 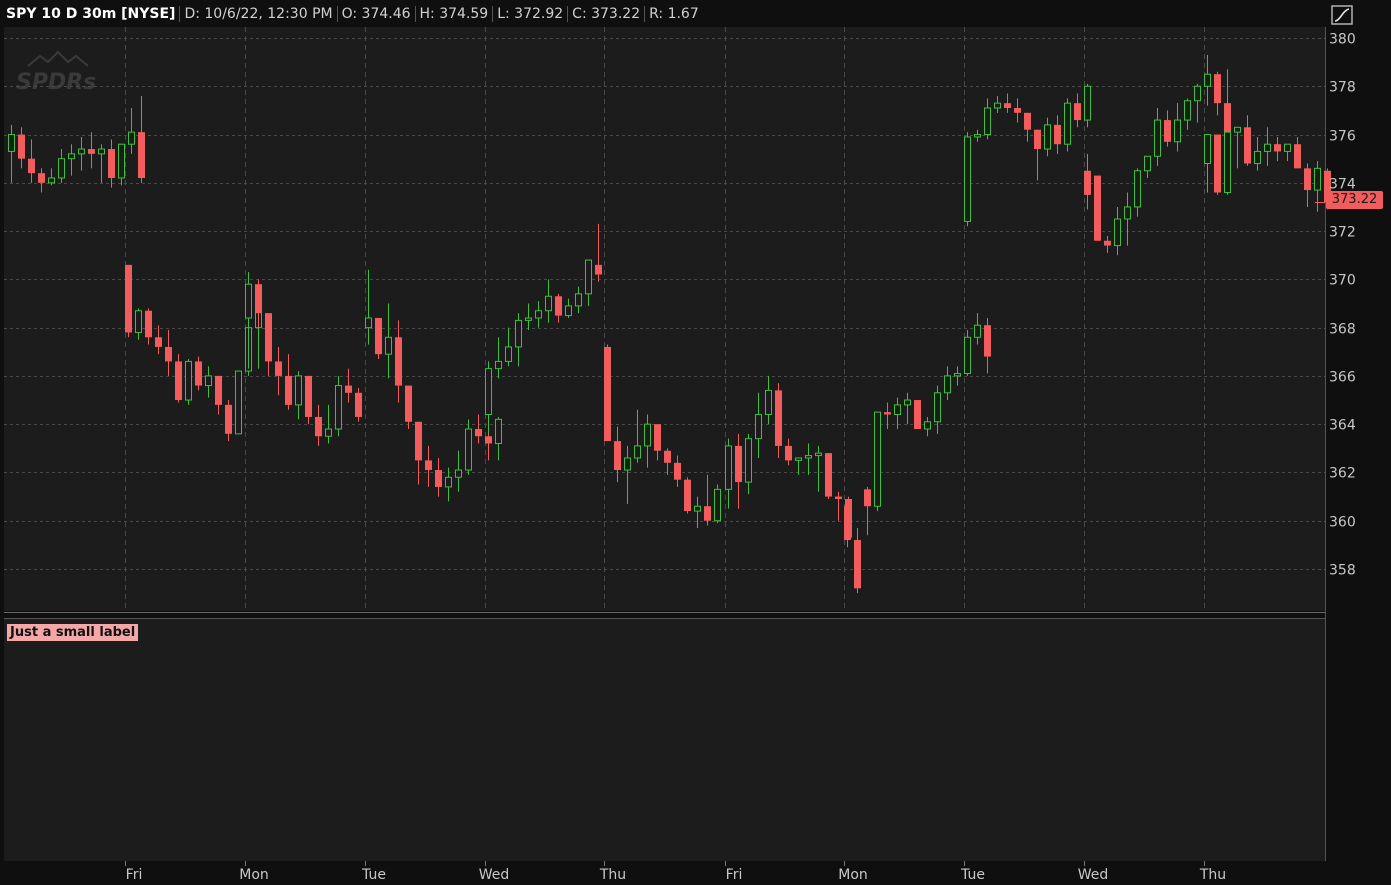 What do you see at coordinates (91, 14) in the screenshot?
I see `symbol-title: SPY 10 D 30m [NYSE]` at bounding box center [91, 14].